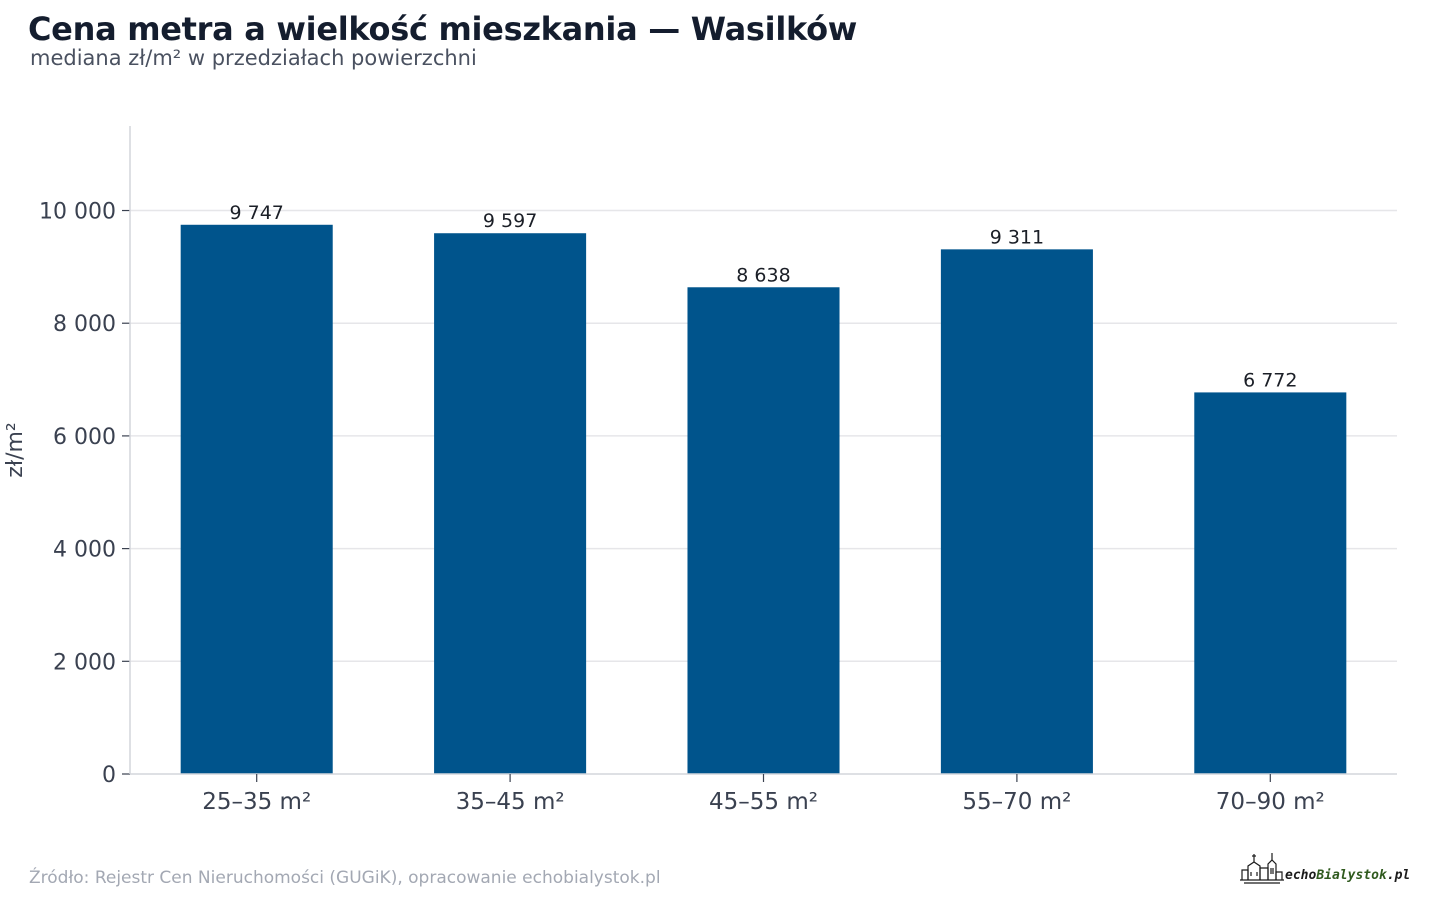 The width and height of the screenshot is (1440, 900). What do you see at coordinates (1270, 802) in the screenshot?
I see `x-tick-label: 70–90 m²` at bounding box center [1270, 802].